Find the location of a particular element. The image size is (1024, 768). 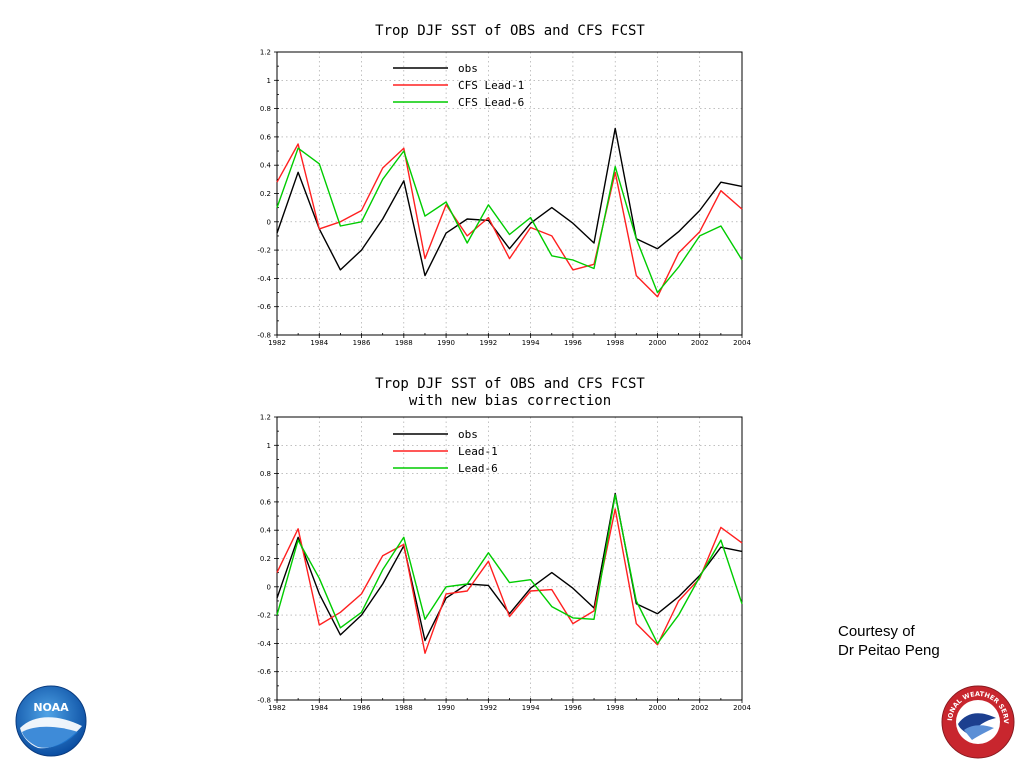

credit-line-2: Dr Peitao Peng is located at coordinates (889, 650).